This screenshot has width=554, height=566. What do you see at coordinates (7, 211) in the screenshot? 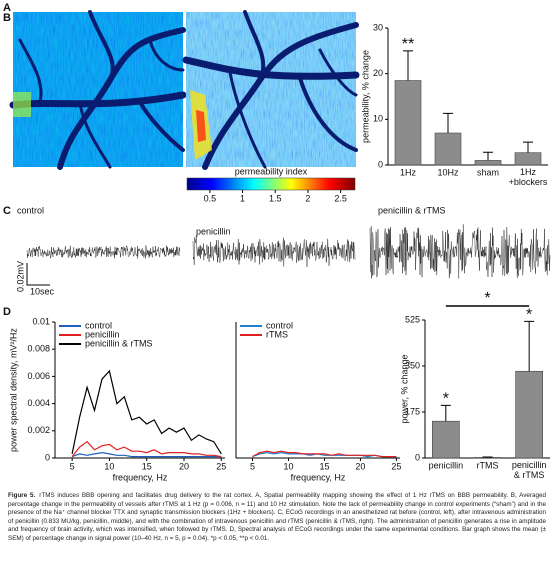
I see `panel-label: C` at bounding box center [7, 211].